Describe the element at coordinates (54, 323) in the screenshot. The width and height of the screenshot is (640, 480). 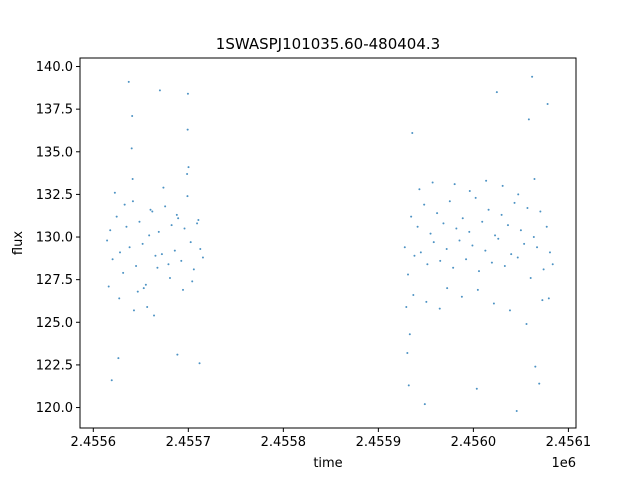
I see `y-tick-label: 125.0` at that location.